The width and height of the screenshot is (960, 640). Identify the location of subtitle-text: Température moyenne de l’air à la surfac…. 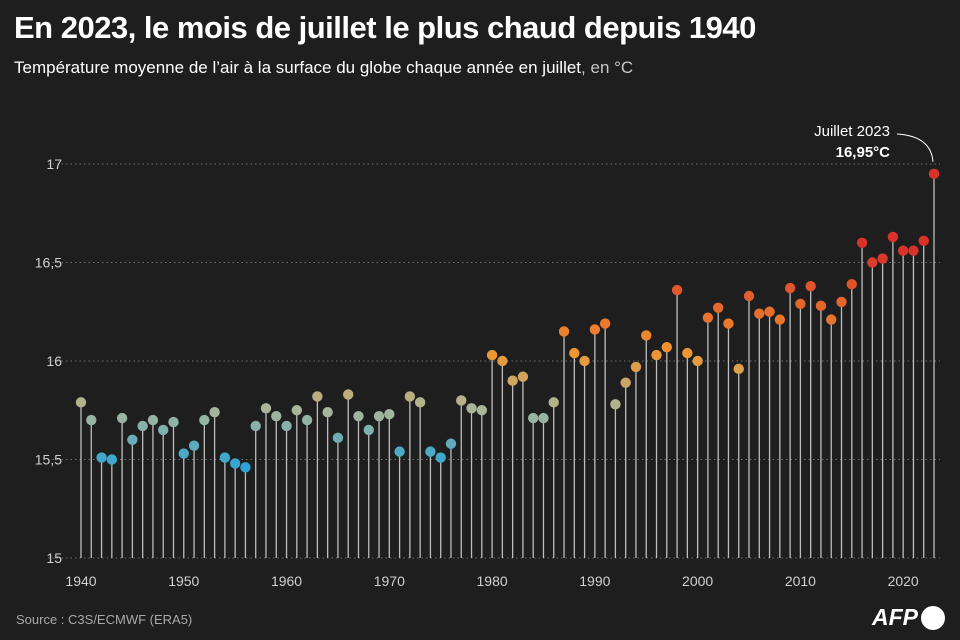
(298, 67).